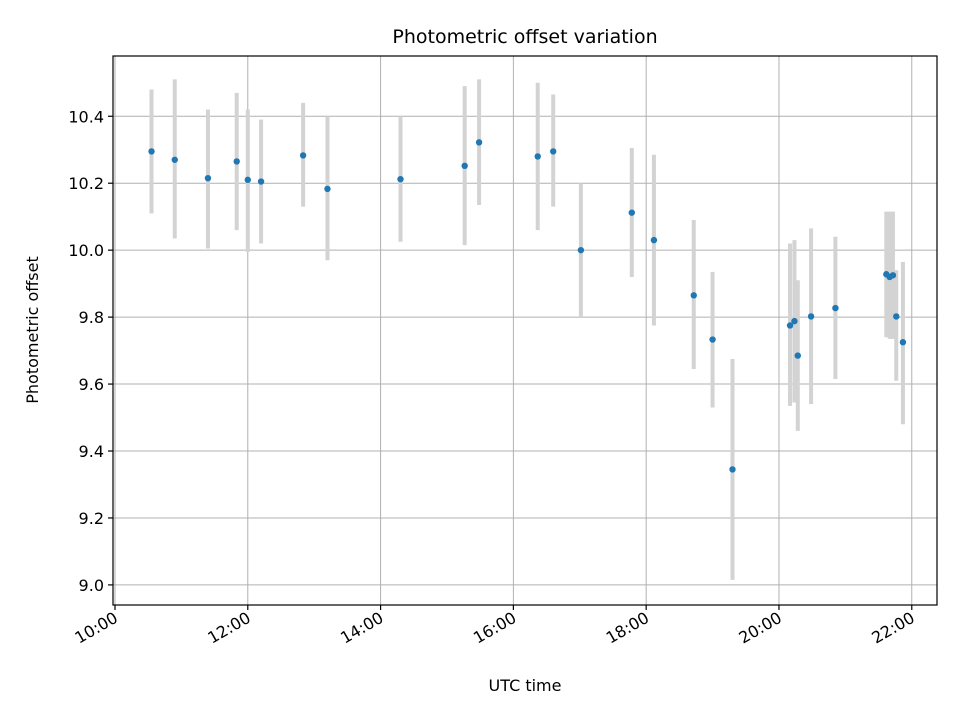 This screenshot has height=720, width=960. Describe the element at coordinates (228, 628) in the screenshot. I see `x-tick-label: 12:00` at that location.